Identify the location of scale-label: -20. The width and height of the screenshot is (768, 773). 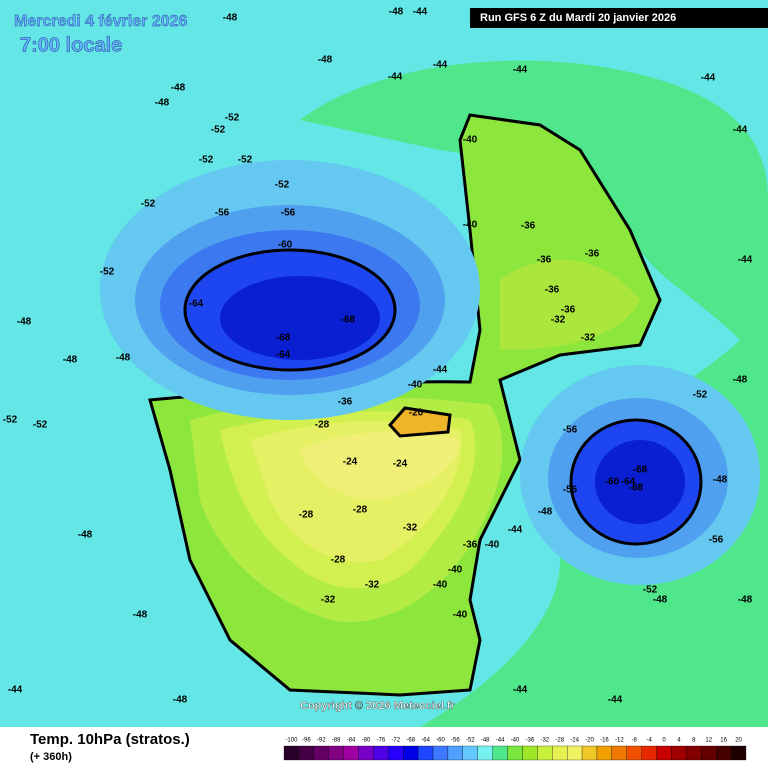
(589, 741).